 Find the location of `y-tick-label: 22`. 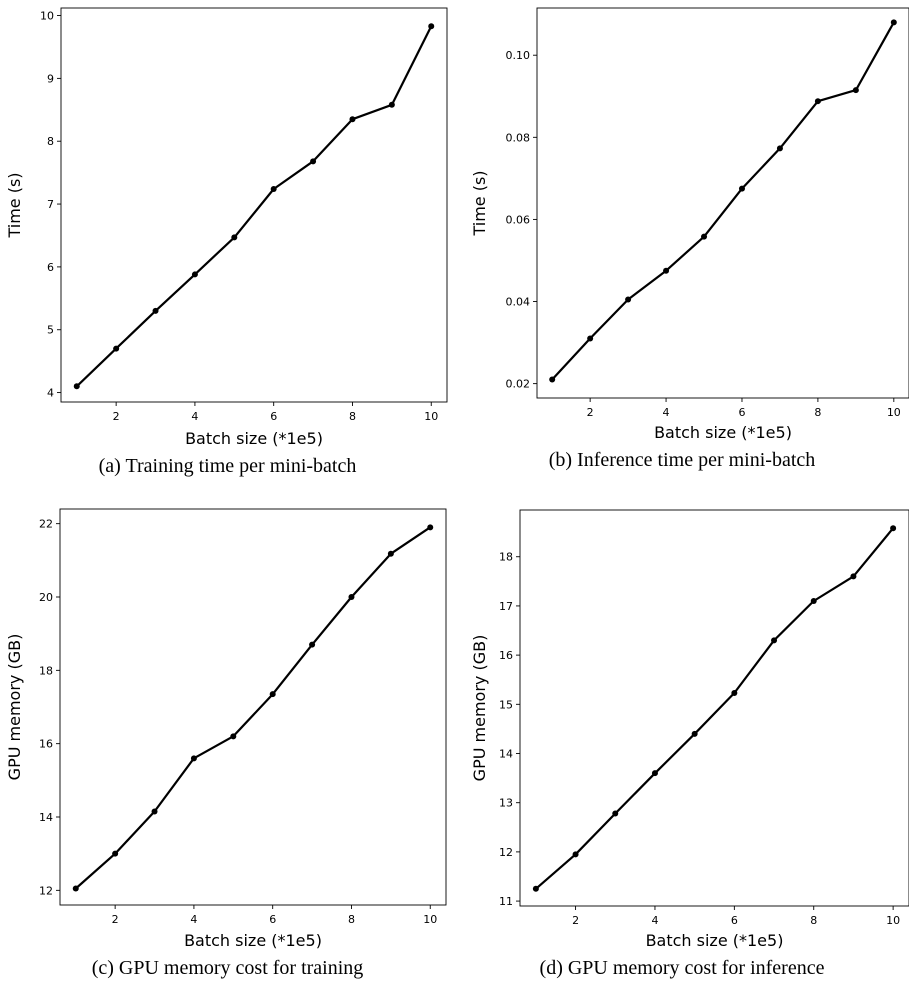

y-tick-label: 22 is located at coordinates (46, 524).